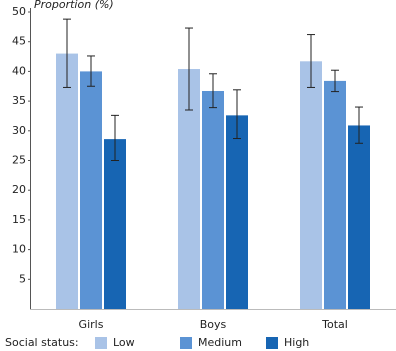 The image size is (396, 351). I want to click on legend-label: Low, so click(124, 342).